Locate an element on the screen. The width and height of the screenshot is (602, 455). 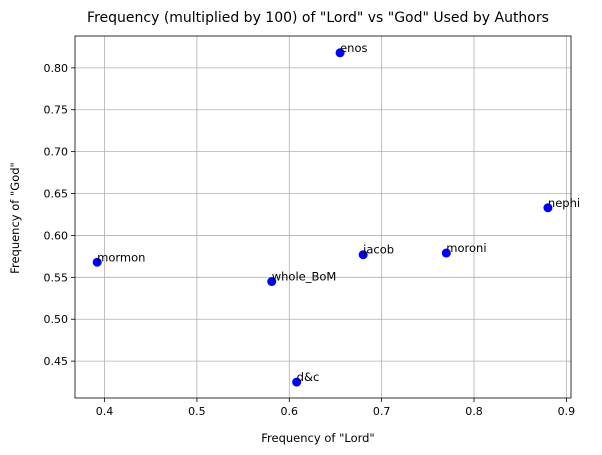
point-label-whole_BoM: whole_BoM is located at coordinates (304, 277).